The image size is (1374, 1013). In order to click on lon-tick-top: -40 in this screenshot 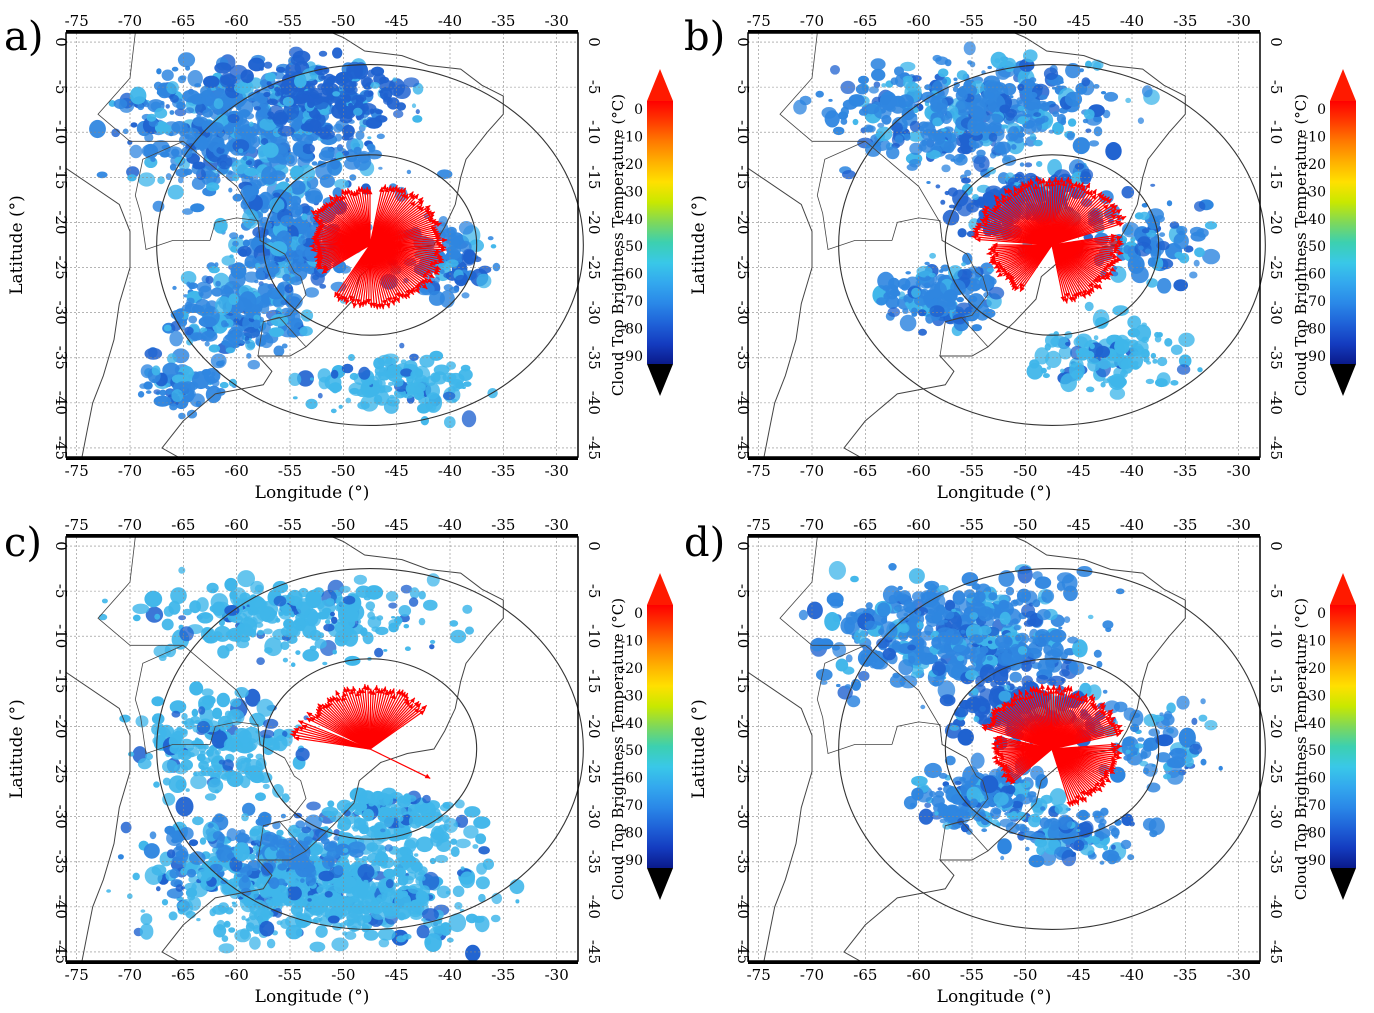, I will do `click(1132, 525)`.